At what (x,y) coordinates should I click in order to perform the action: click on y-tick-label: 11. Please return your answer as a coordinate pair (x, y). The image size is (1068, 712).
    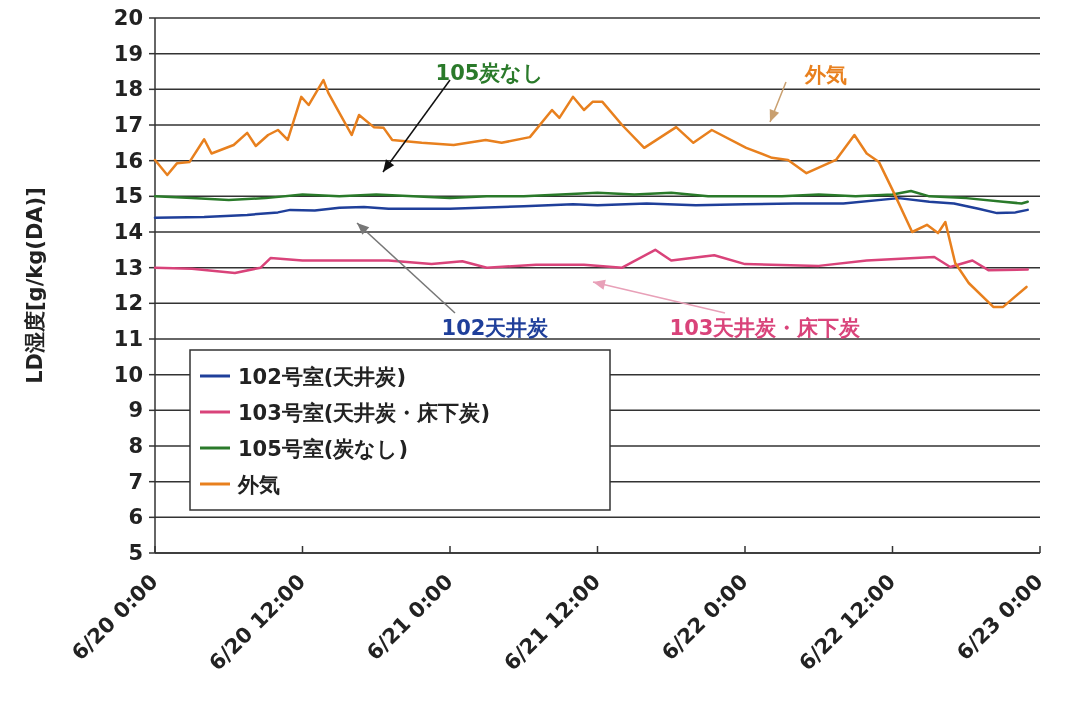
    Looking at the image, I should click on (128, 339).